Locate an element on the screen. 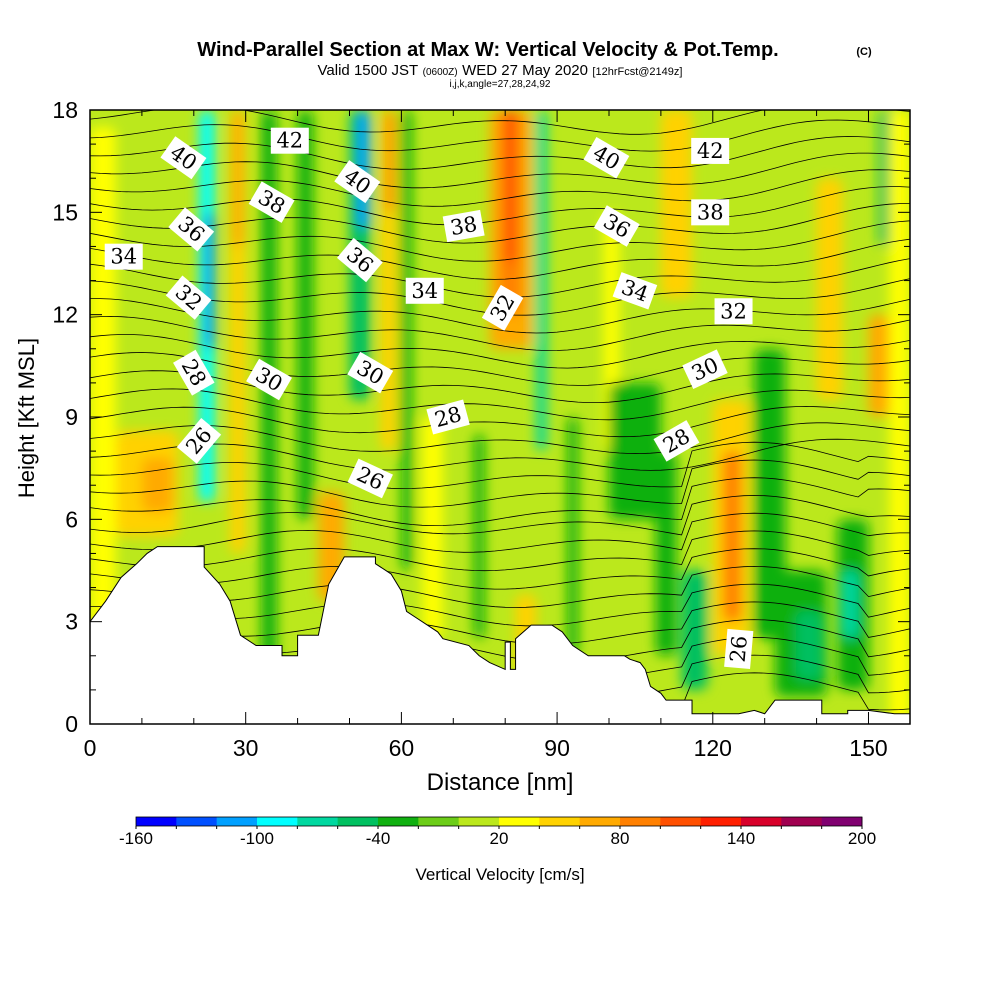 Image resolution: width=1000 pixels, height=1000 pixels. colorbar: -160 -100 -40 20 80 140 200 is located at coordinates (497, 832).